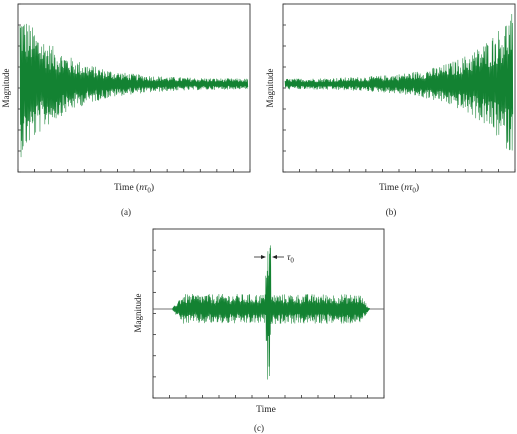  What do you see at coordinates (290, 259) in the screenshot?
I see `tau0-label: τ0` at bounding box center [290, 259].